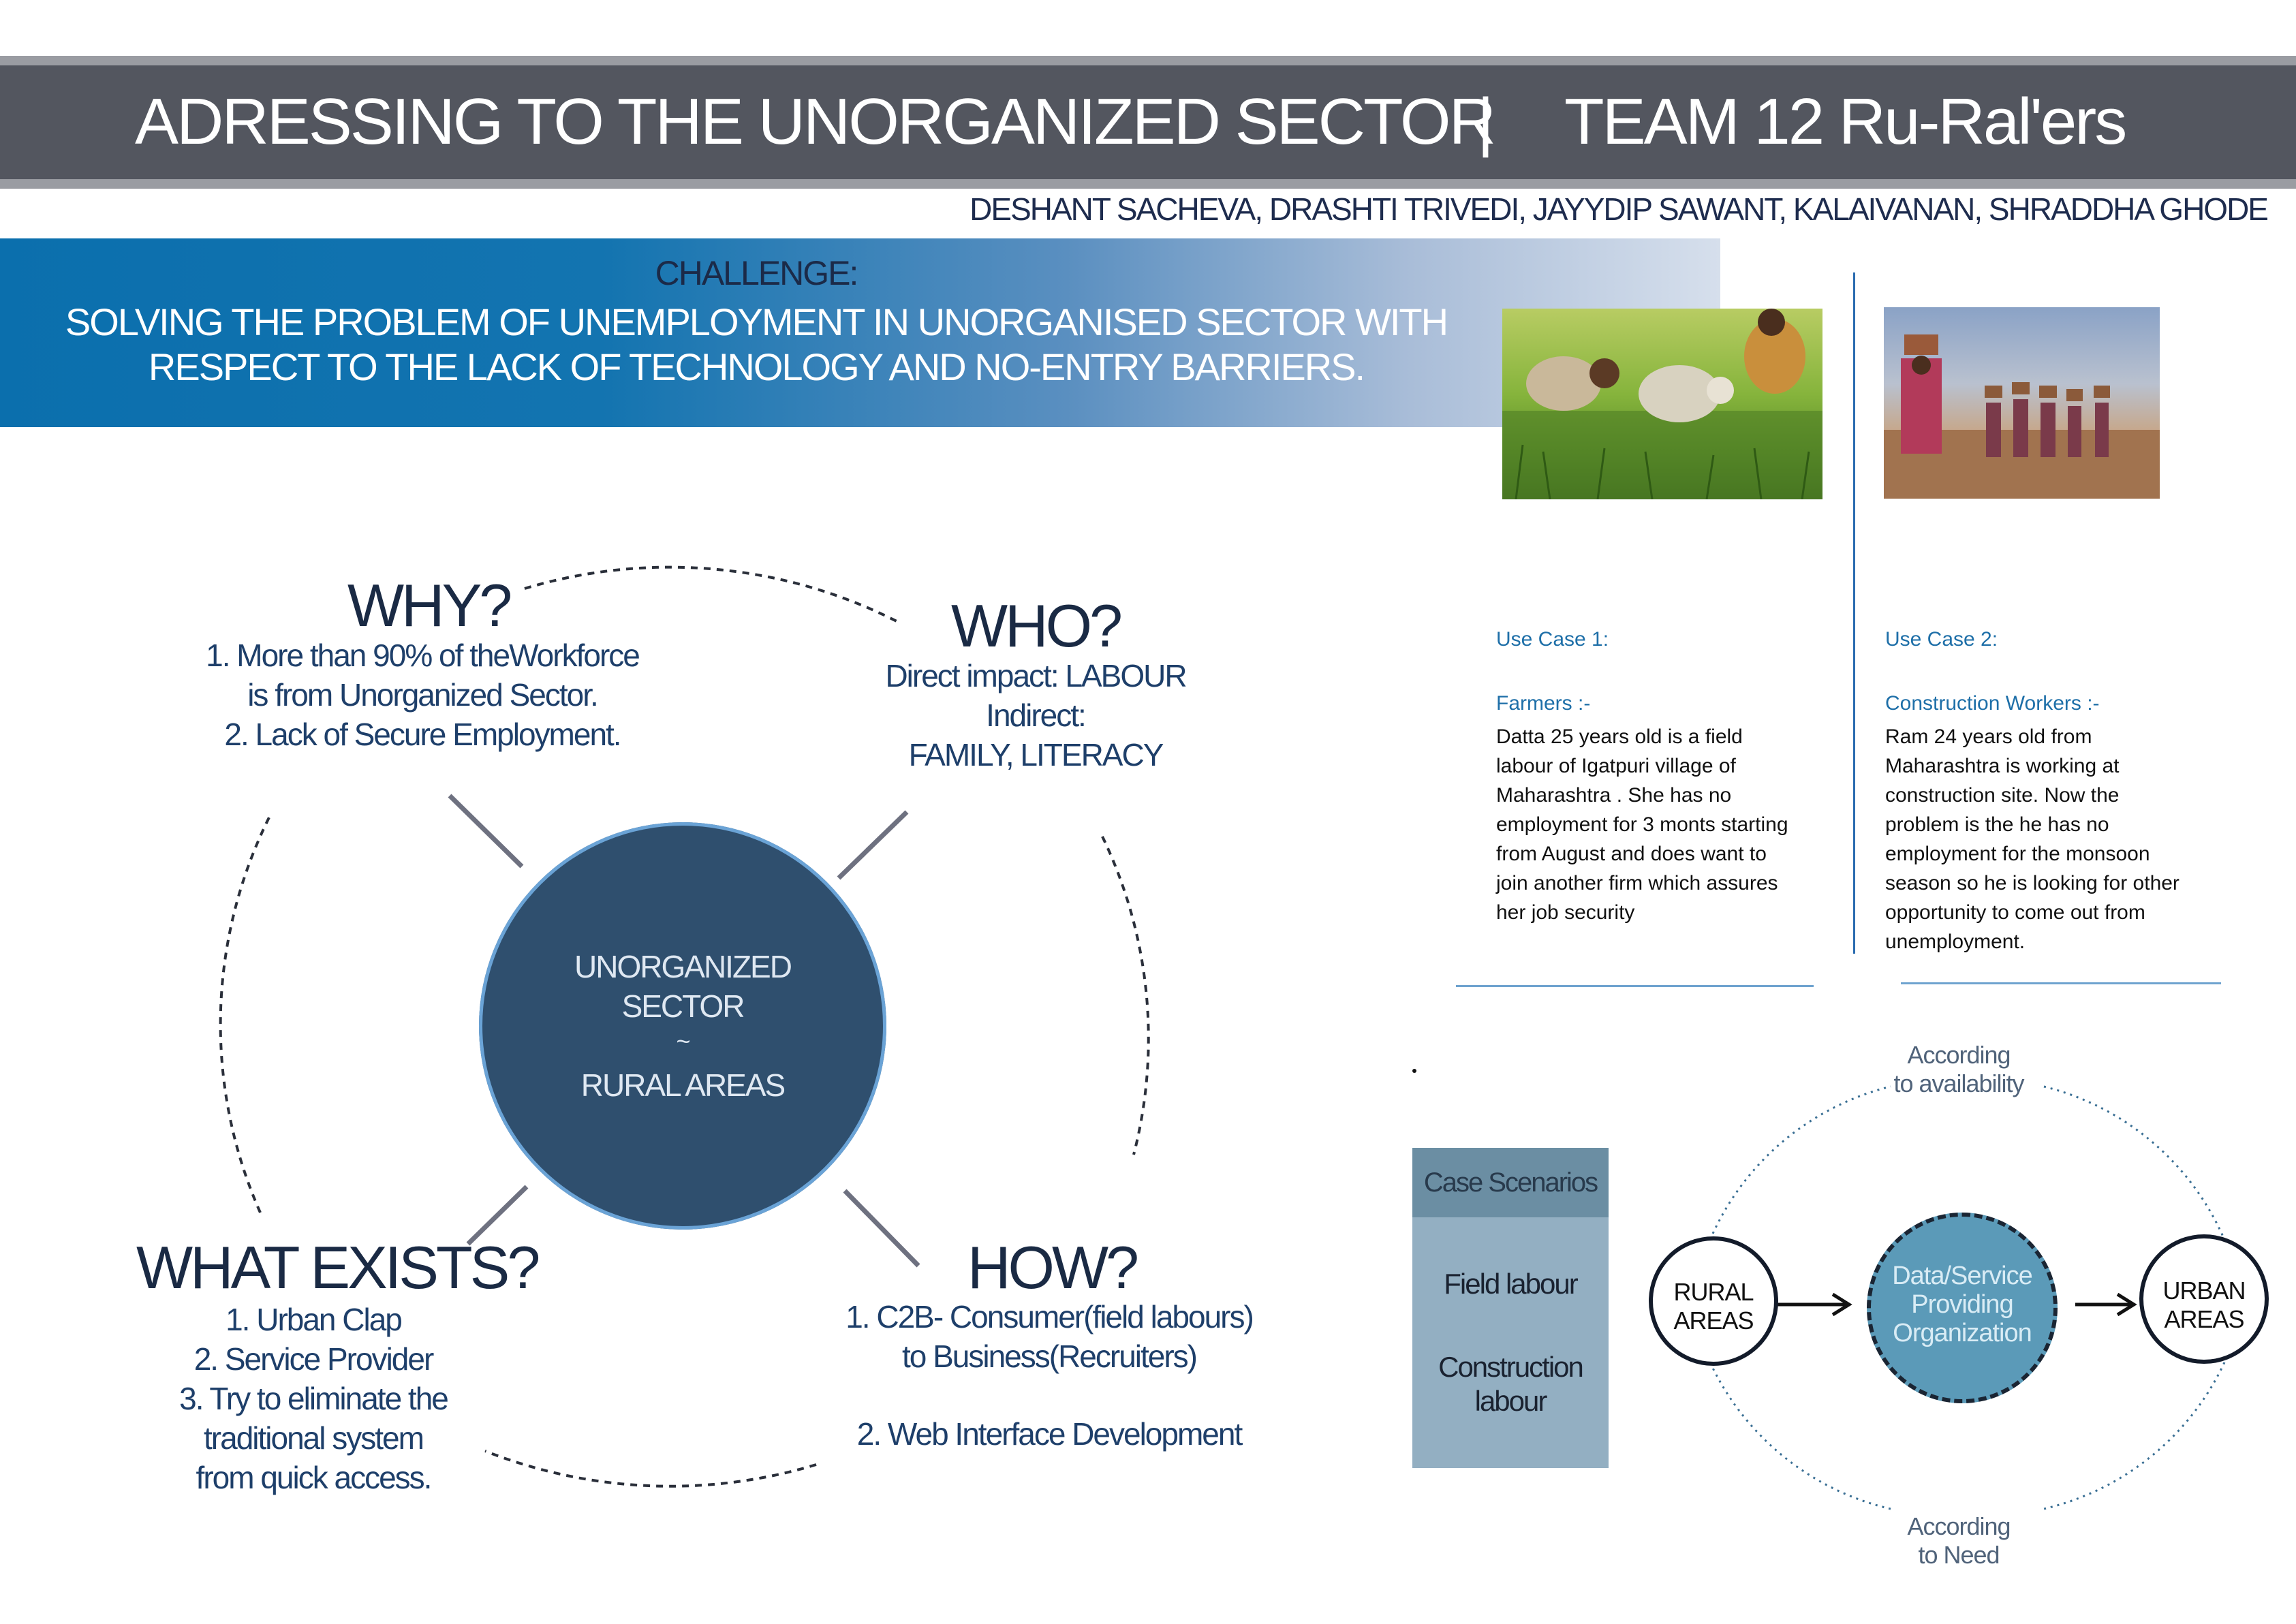  What do you see at coordinates (1511, 1401) in the screenshot?
I see `case-item-construction-line2: labour` at bounding box center [1511, 1401].